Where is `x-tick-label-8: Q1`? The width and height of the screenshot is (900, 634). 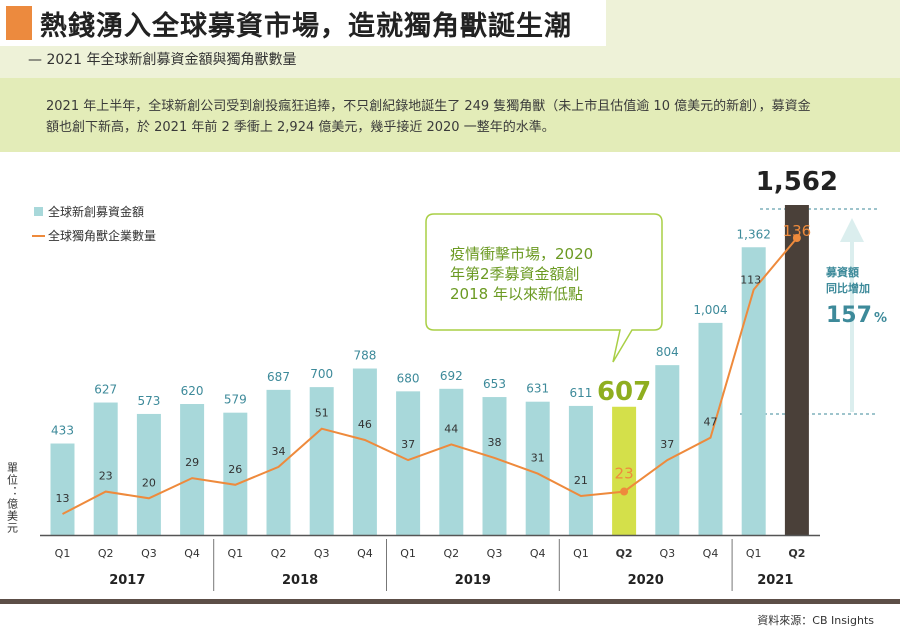
x-tick-label-8: Q1 is located at coordinates (408, 553).